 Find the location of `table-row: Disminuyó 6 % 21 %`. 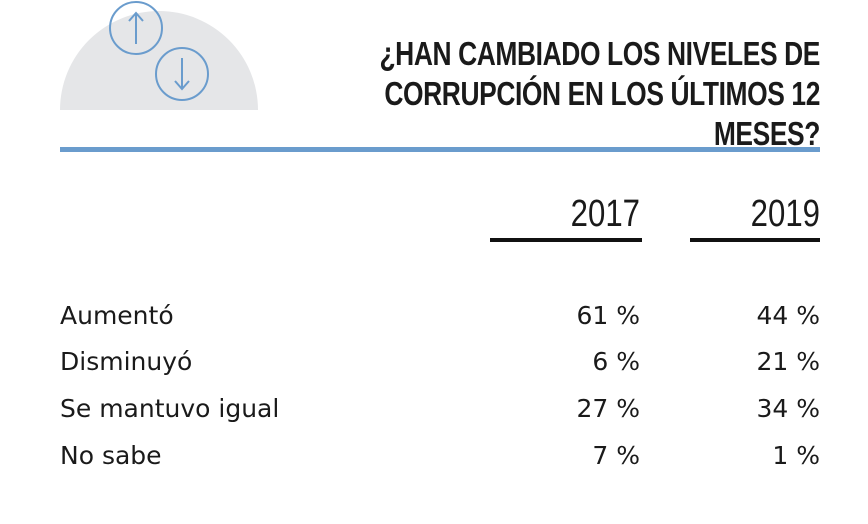

table-row: Disminuyó 6 % 21 % is located at coordinates (440, 362).